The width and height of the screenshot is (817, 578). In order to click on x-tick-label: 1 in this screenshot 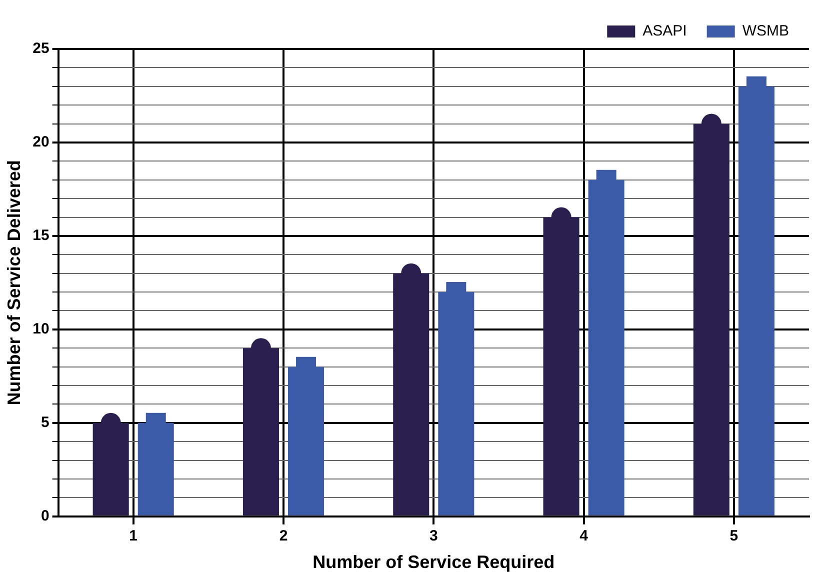, I will do `click(133, 536)`.